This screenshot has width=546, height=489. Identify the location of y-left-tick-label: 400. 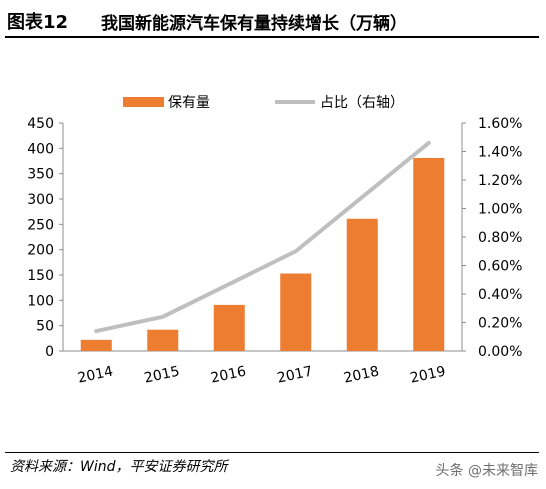
(40, 149).